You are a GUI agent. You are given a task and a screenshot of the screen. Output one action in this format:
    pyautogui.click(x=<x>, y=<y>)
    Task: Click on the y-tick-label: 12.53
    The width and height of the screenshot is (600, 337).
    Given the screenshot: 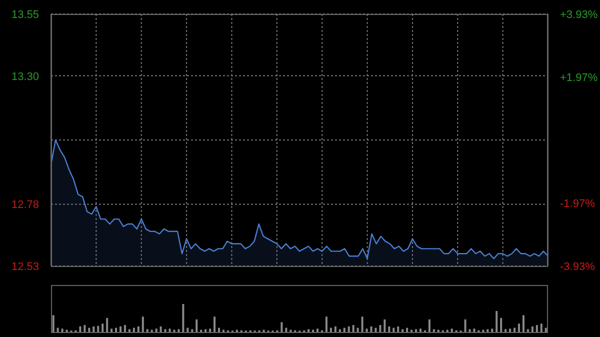 What is the action you would take?
    pyautogui.click(x=25, y=267)
    